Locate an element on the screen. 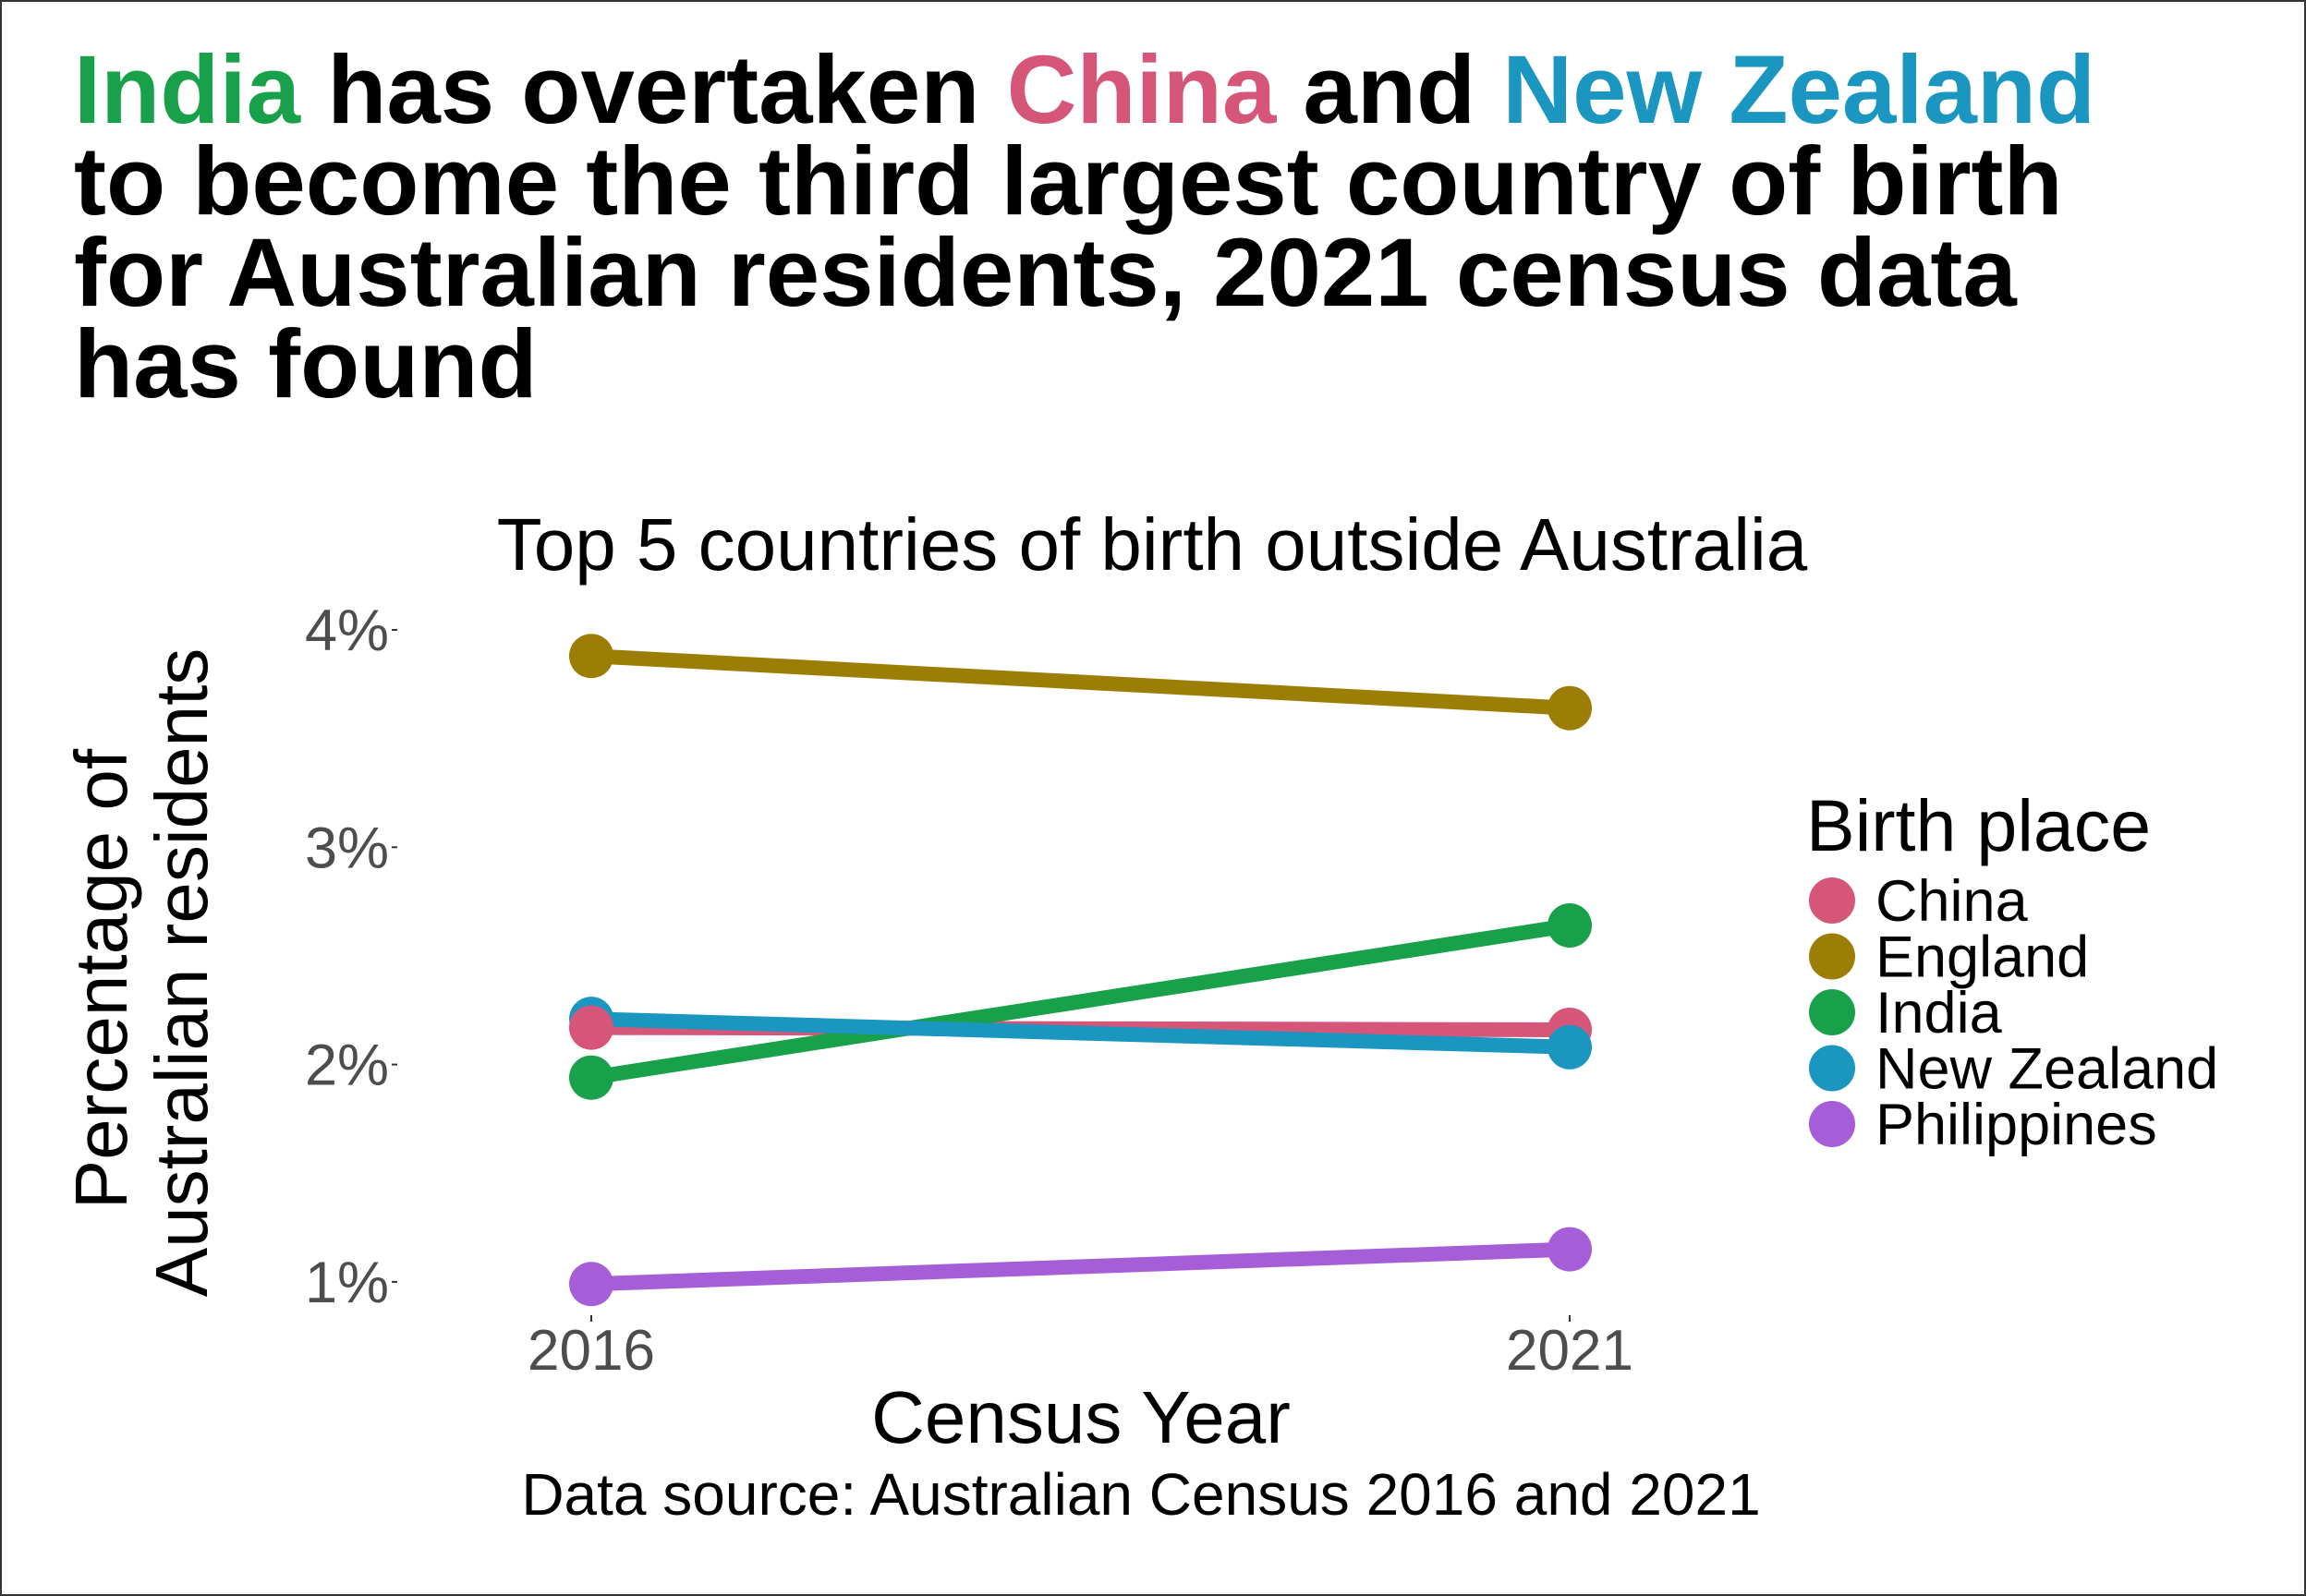 This screenshot has width=2306, height=1596. series-line-england is located at coordinates (1080, 682).